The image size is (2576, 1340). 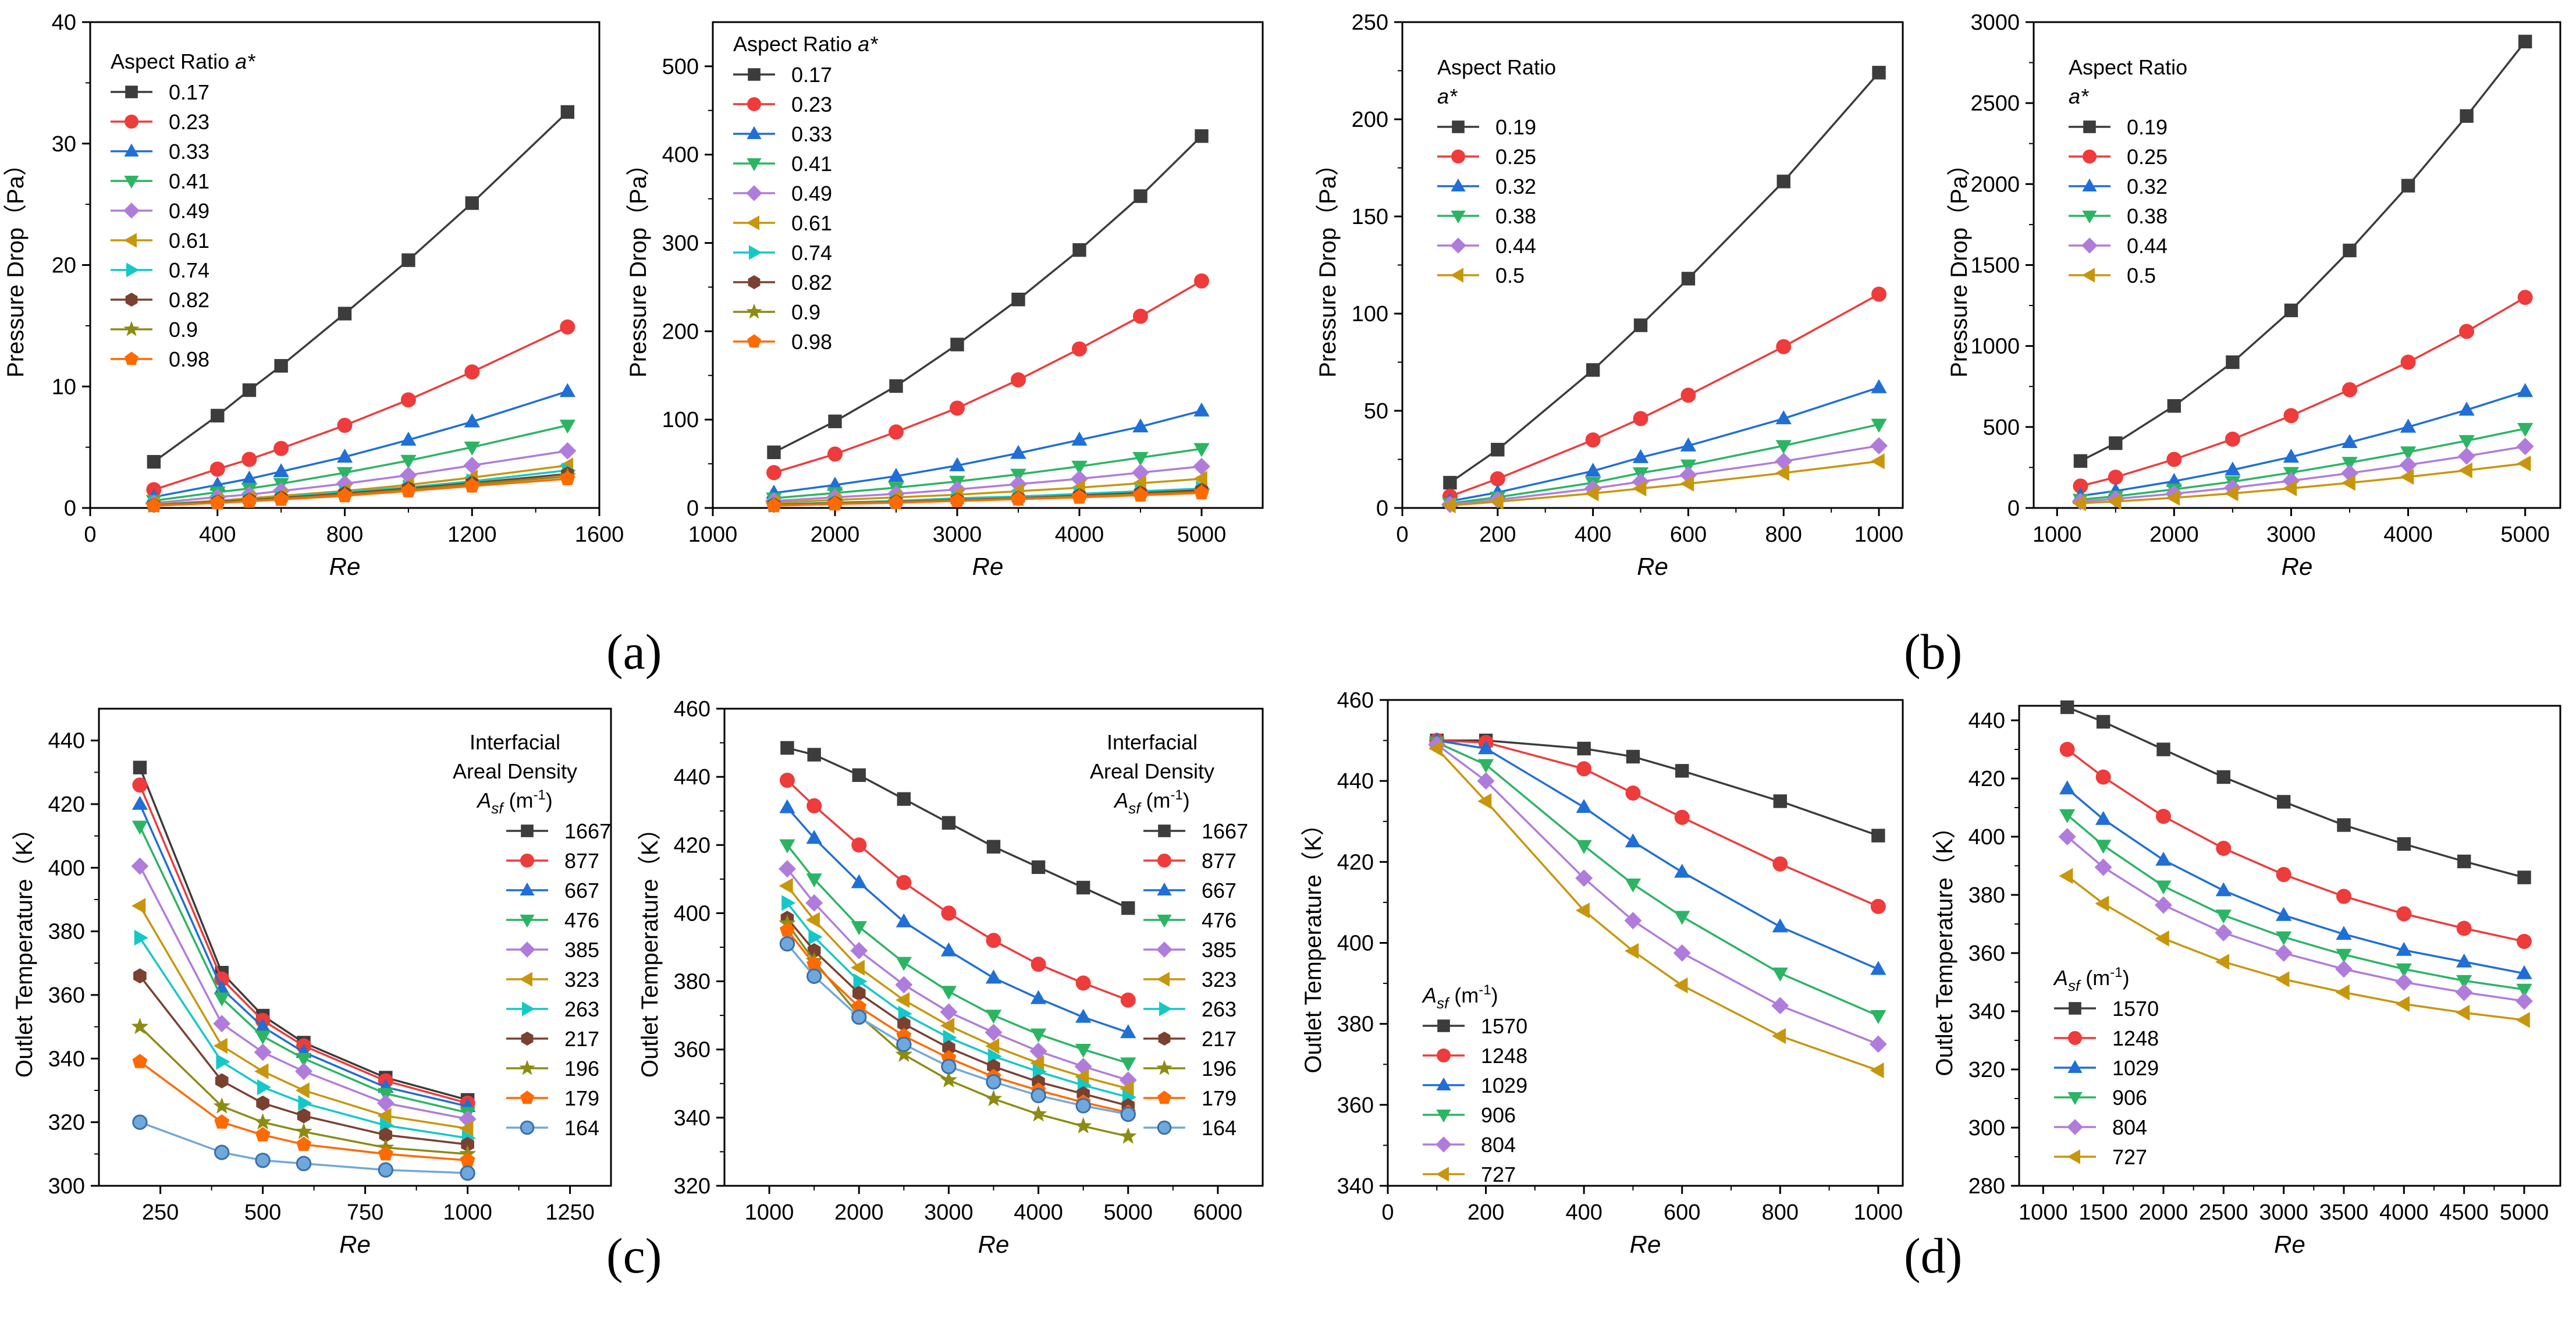 I want to click on legend-label: 727, so click(x=1498, y=1174).